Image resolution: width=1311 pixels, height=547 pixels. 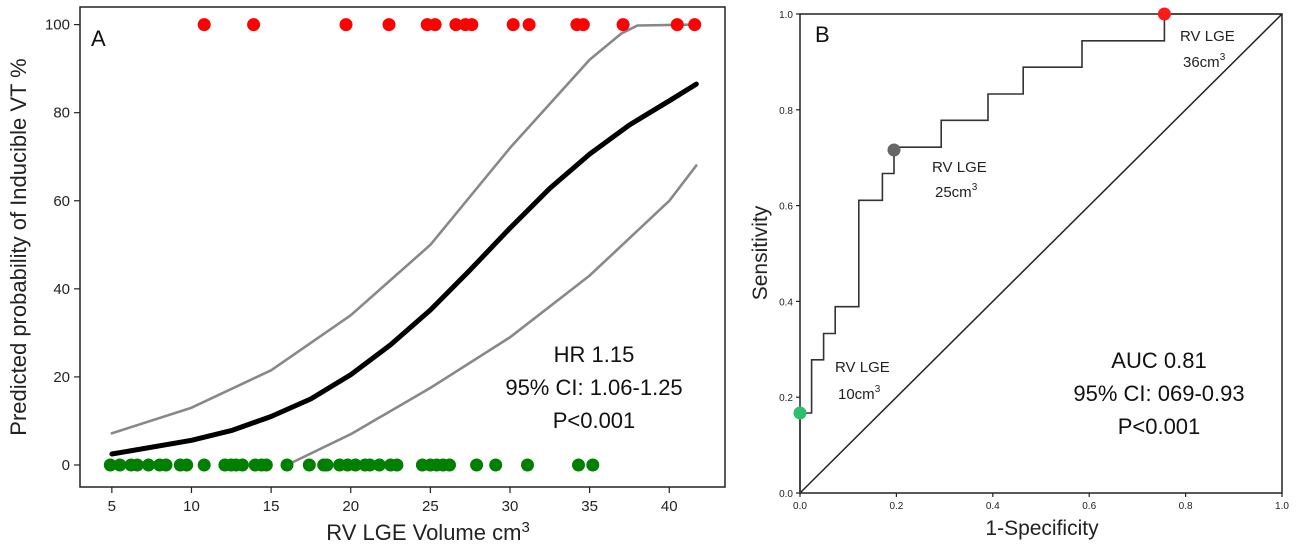 What do you see at coordinates (1089, 506) in the screenshot?
I see `panel-b-x-tick-label: 0.6` at bounding box center [1089, 506].